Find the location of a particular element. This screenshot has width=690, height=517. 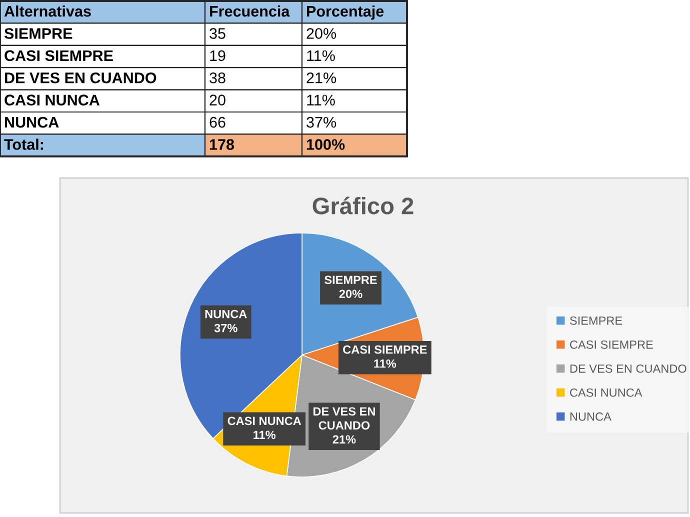

text: 37% is located at coordinates (226, 328).